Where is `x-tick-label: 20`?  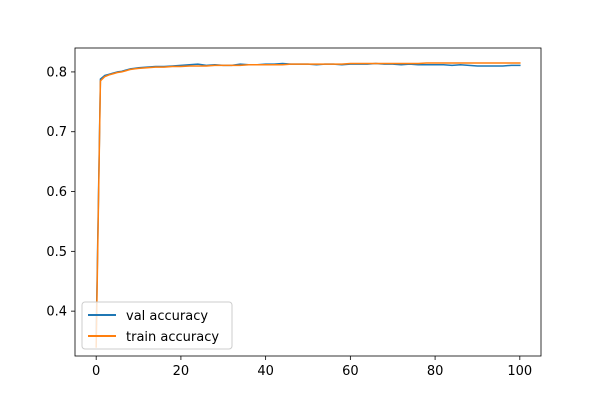
x-tick-label: 20 is located at coordinates (181, 371).